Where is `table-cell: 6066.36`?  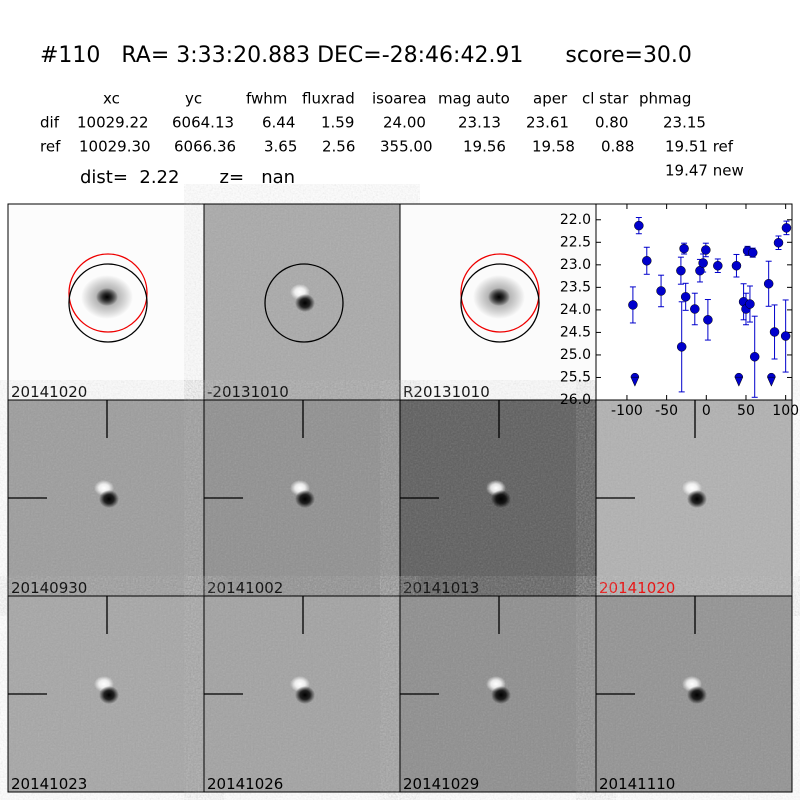 table-cell: 6066.36 is located at coordinates (205, 147).